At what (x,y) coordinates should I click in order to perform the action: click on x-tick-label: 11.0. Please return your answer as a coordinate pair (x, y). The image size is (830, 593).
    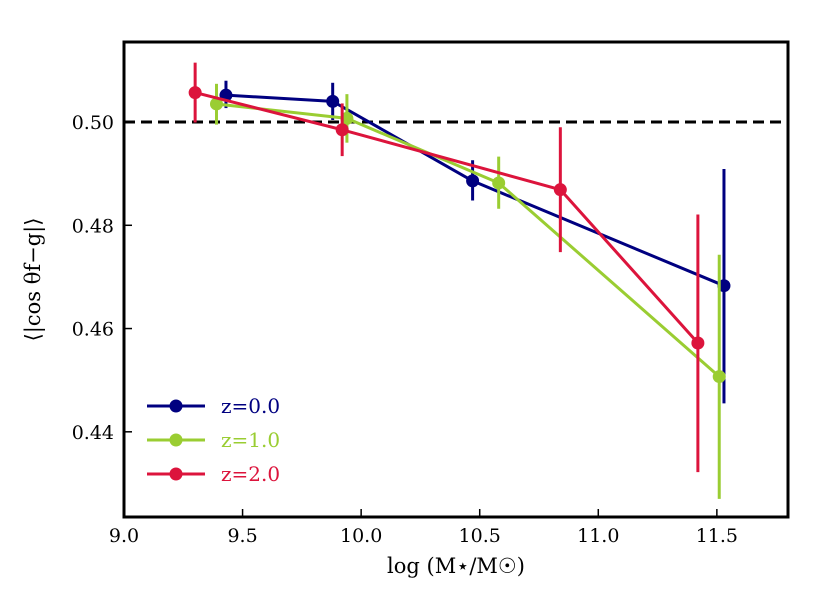
    Looking at the image, I should click on (598, 536).